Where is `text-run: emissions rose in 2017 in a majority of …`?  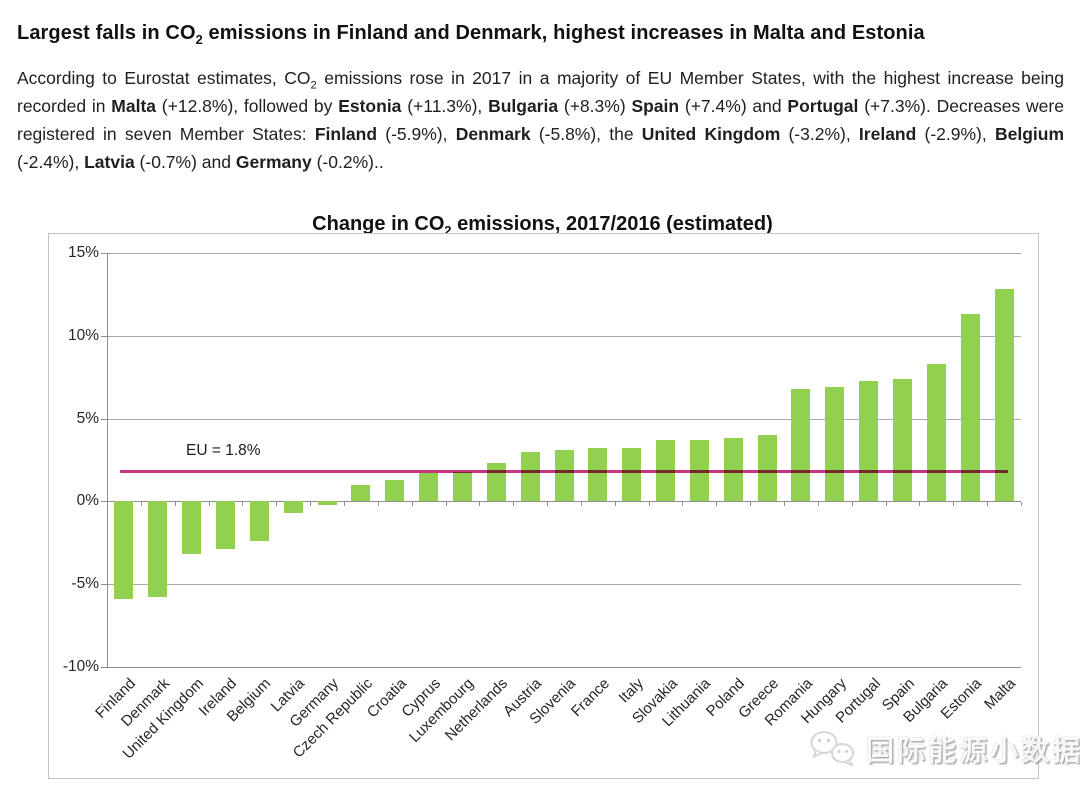
text-run: emissions rose in 2017 in a majority of … is located at coordinates (540, 91).